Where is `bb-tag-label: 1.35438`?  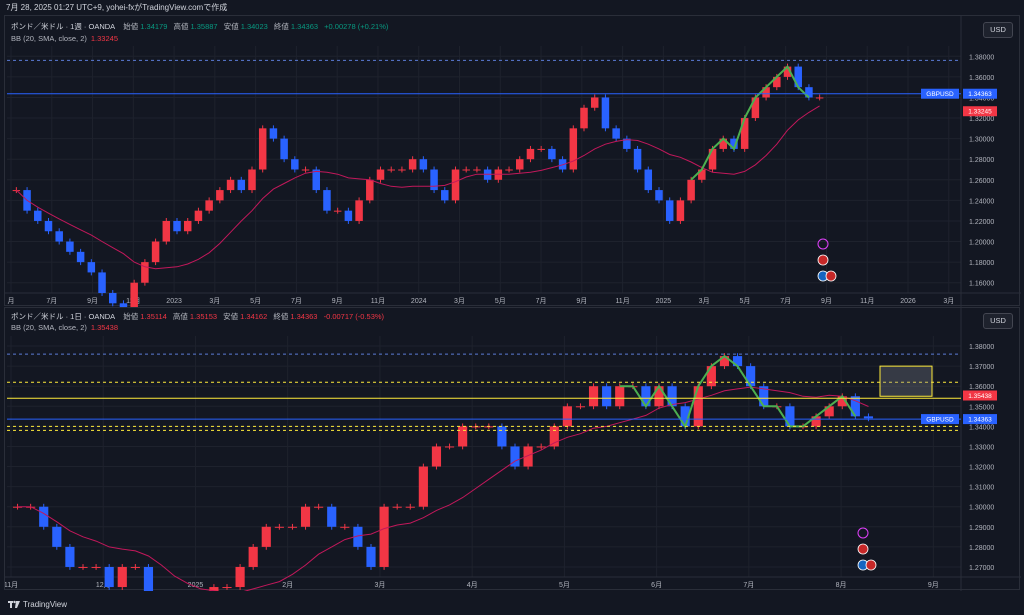 bb-tag-label: 1.35438 is located at coordinates (980, 396).